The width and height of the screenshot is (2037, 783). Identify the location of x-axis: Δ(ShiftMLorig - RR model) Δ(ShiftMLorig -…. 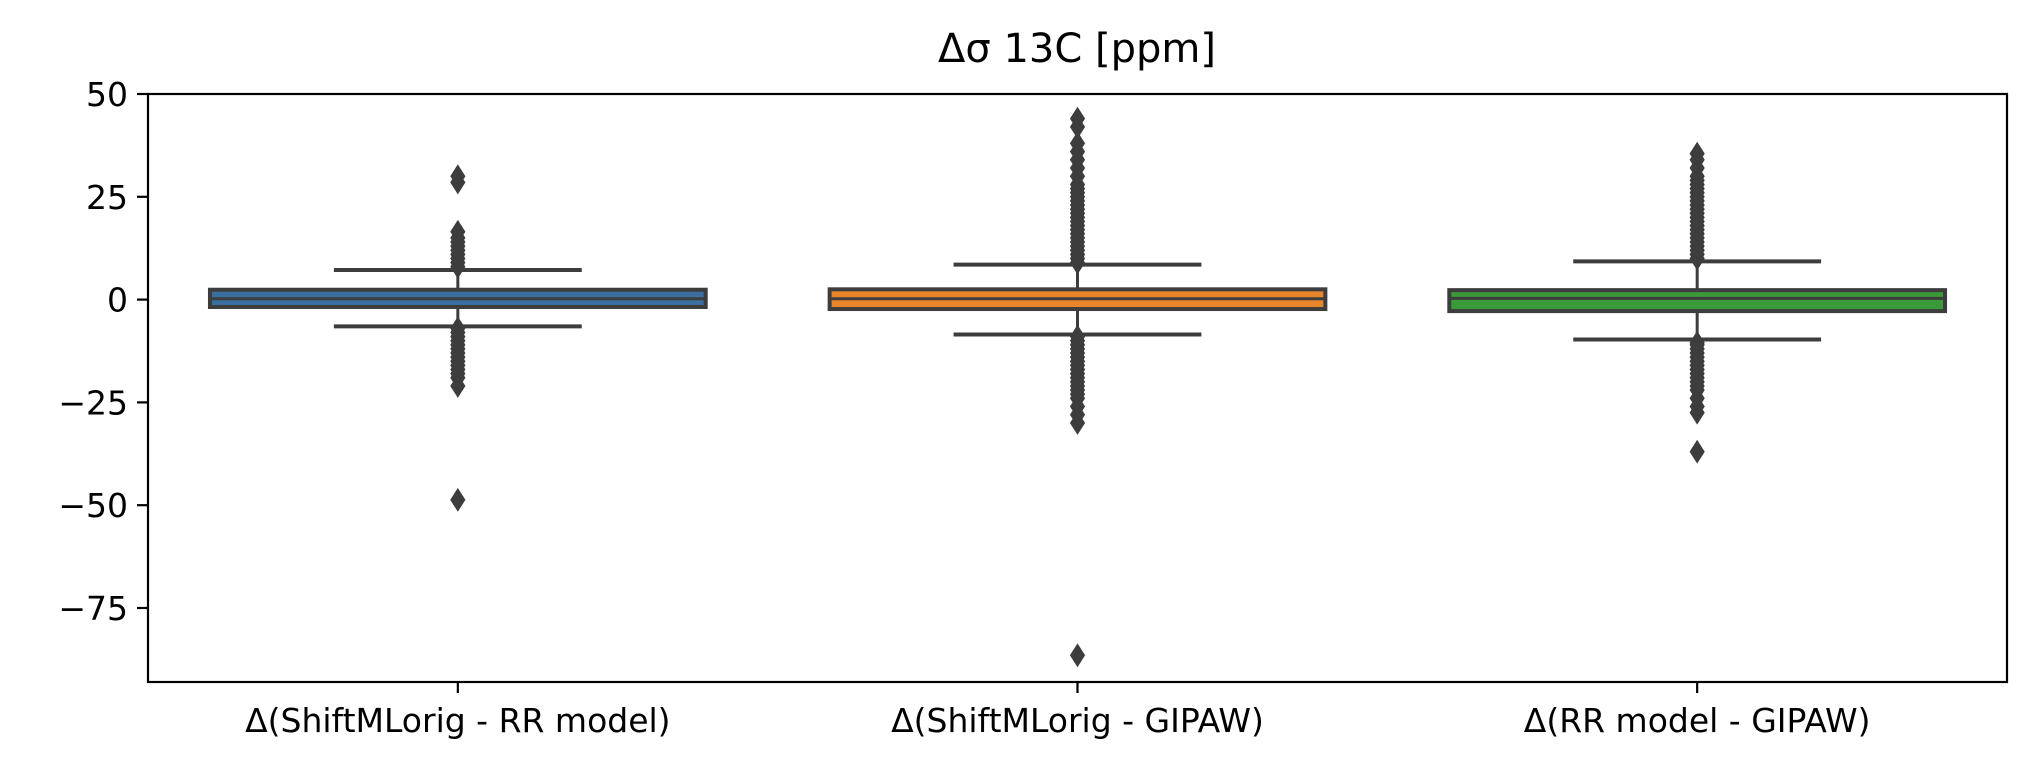
(1058, 711).